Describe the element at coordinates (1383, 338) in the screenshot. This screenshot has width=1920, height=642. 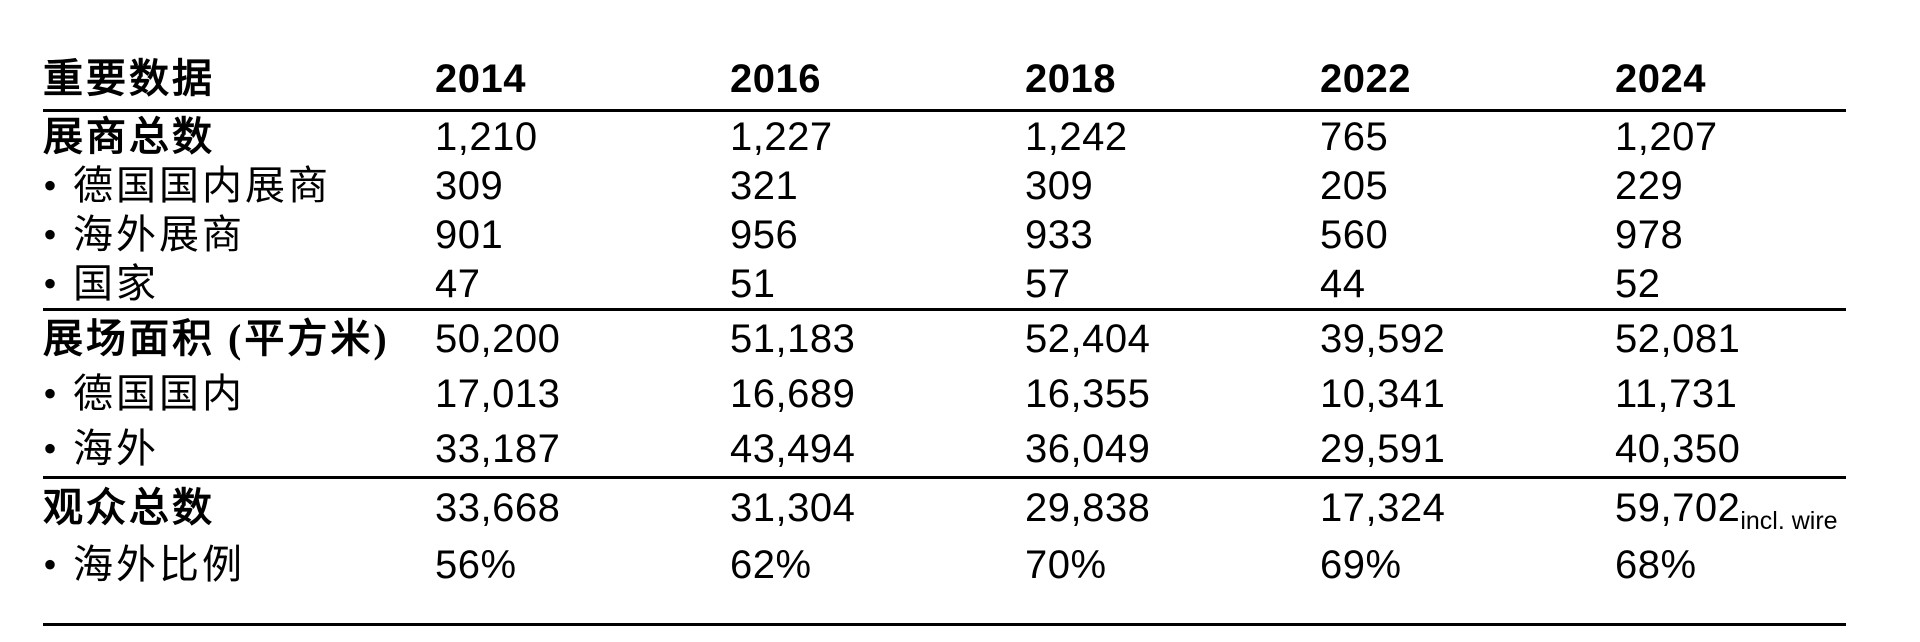
I see `cell-value: 39,592` at that location.